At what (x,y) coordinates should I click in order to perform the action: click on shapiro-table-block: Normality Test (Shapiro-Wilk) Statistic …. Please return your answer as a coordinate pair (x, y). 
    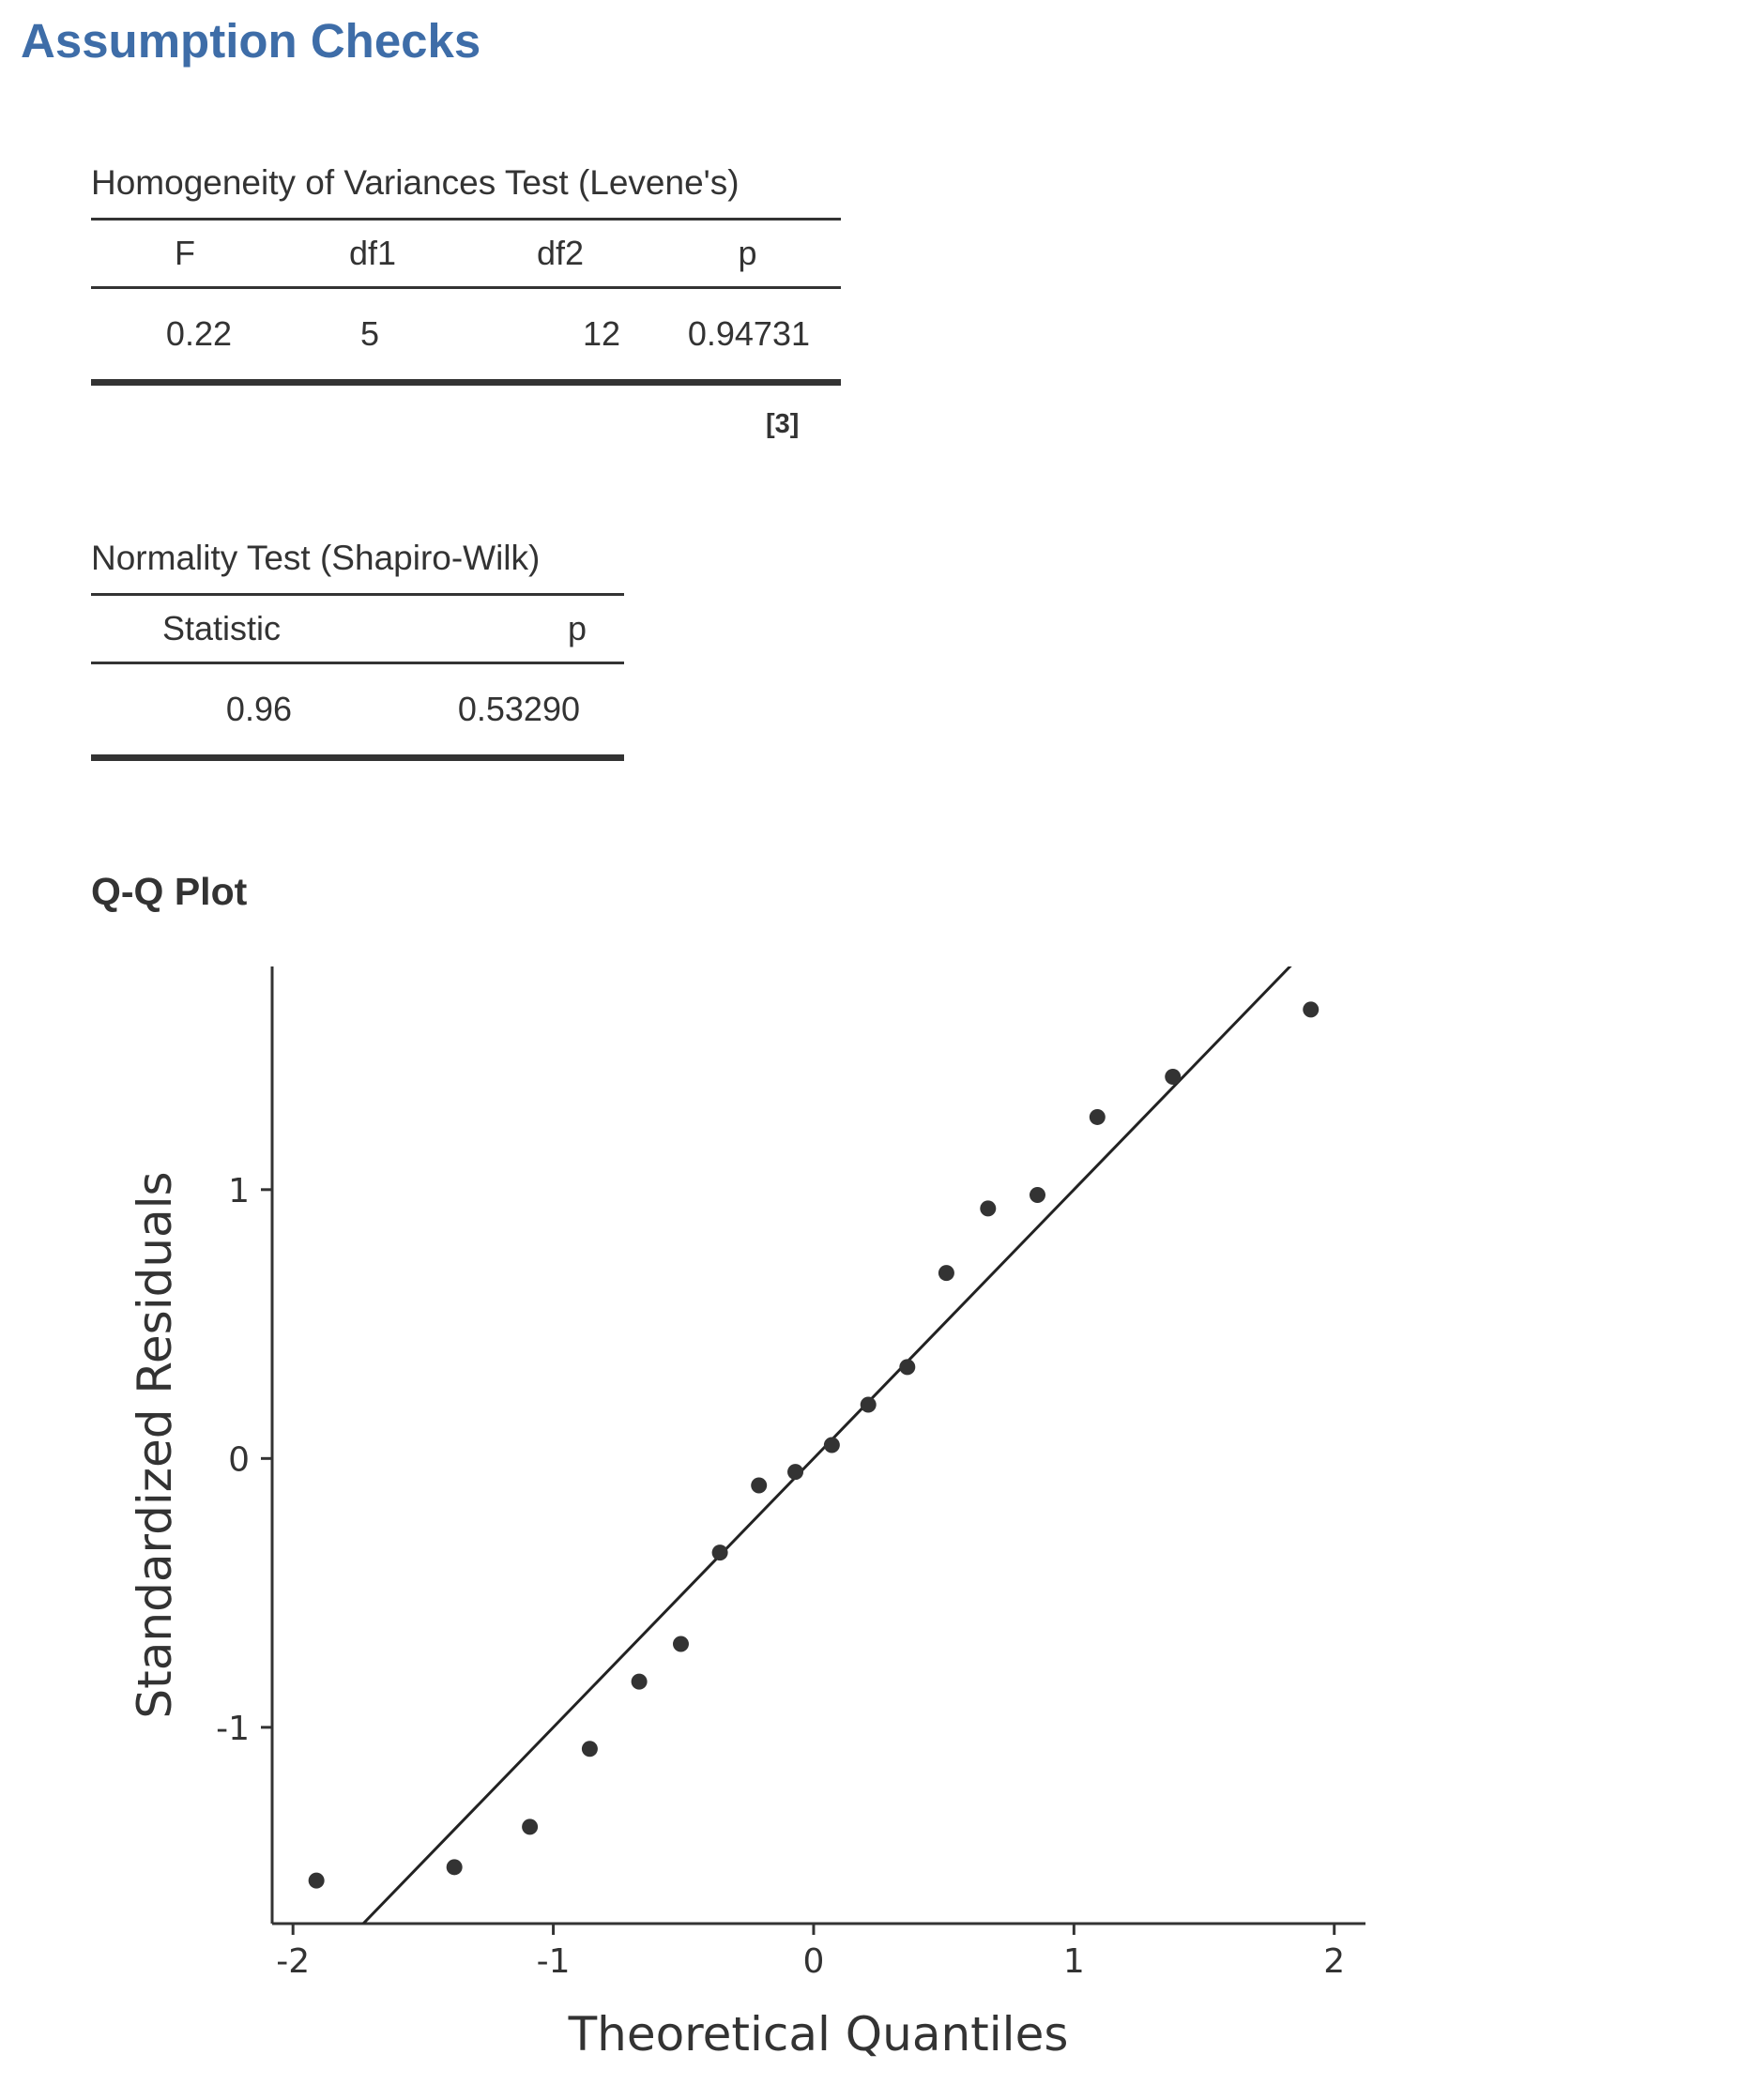
    Looking at the image, I should click on (357, 650).